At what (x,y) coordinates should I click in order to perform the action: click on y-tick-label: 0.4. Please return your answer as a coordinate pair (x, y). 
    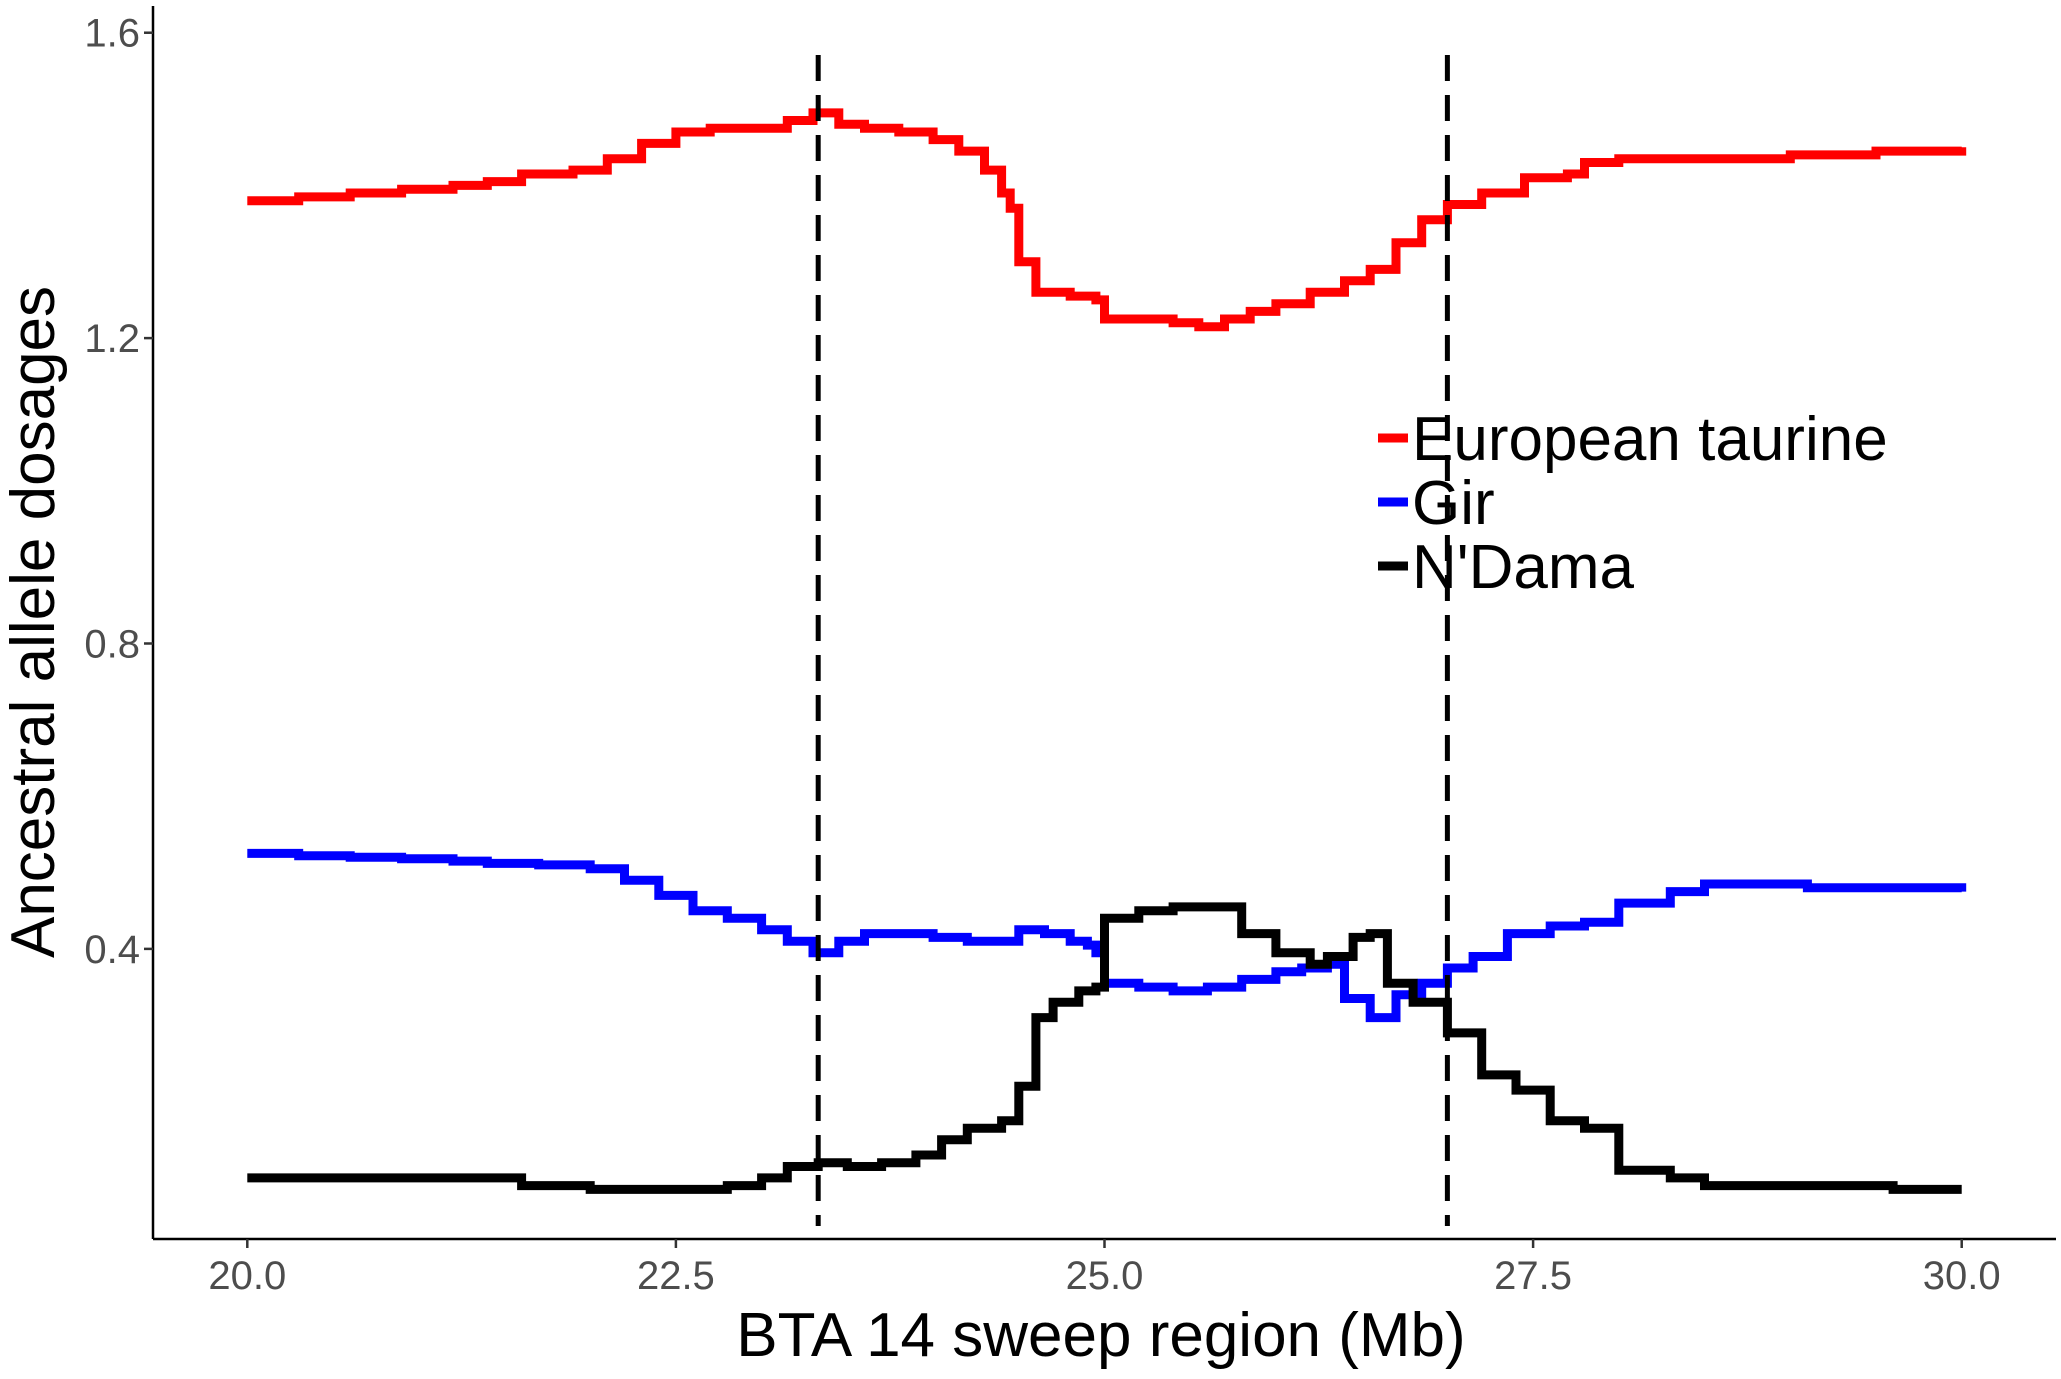
    Looking at the image, I should click on (112, 950).